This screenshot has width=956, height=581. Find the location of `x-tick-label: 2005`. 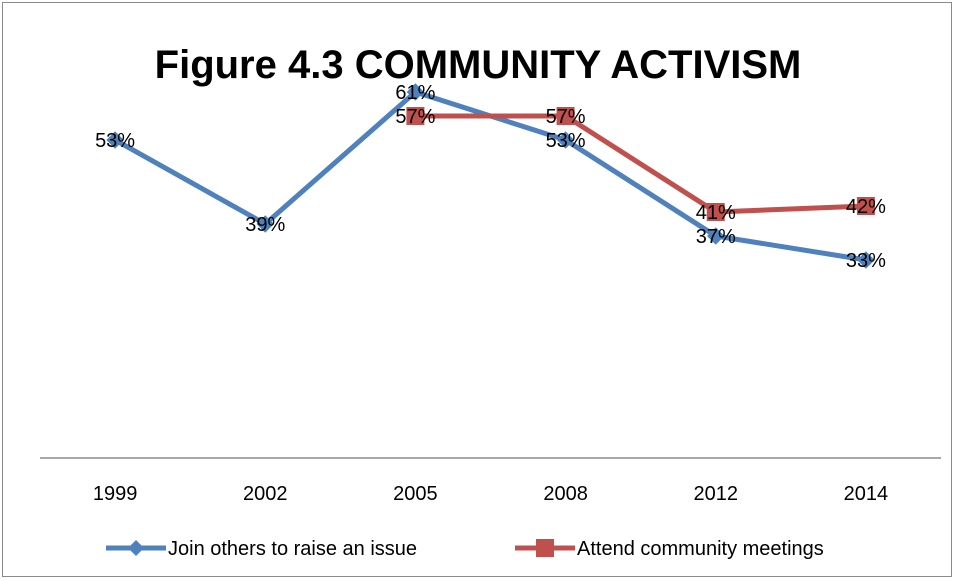

x-tick-label: 2005 is located at coordinates (415, 494).